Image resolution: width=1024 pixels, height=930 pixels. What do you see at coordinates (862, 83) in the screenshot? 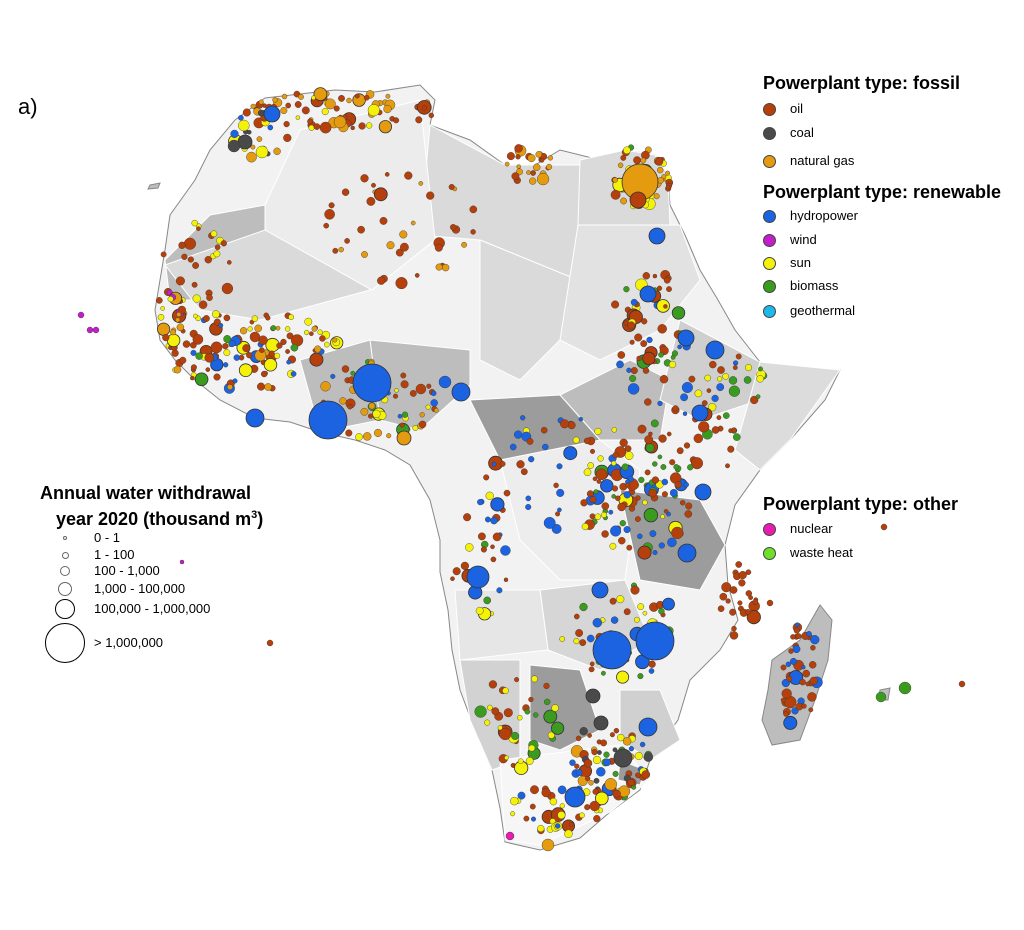
I see `legend-fossil-title: Powerplant type: fossil` at bounding box center [862, 83].